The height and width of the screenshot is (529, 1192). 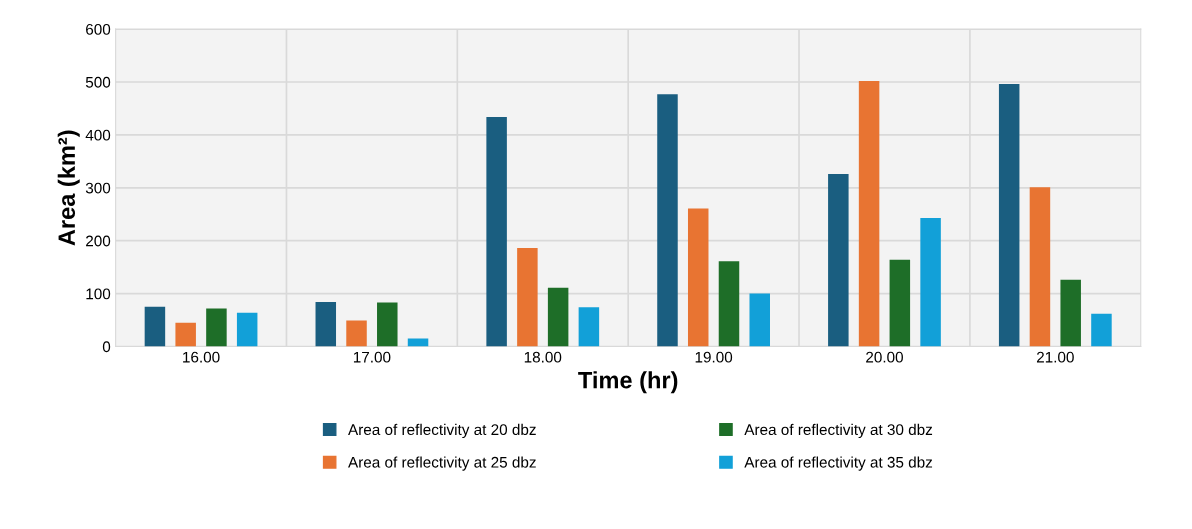 I want to click on y-tick-label: 200, so click(x=98, y=241).